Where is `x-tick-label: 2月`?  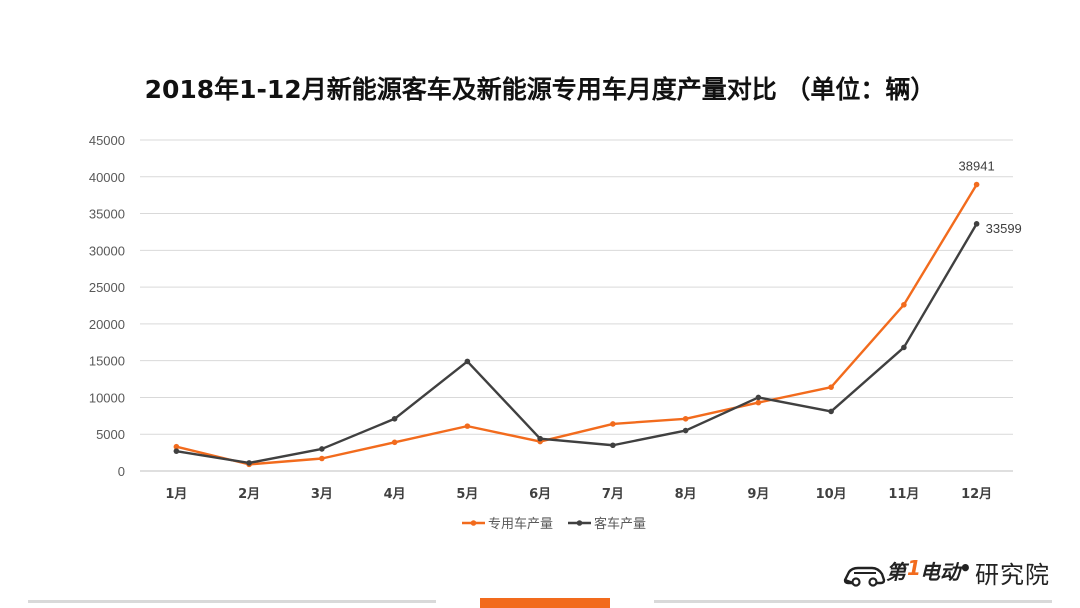 x-tick-label: 2月 is located at coordinates (249, 494).